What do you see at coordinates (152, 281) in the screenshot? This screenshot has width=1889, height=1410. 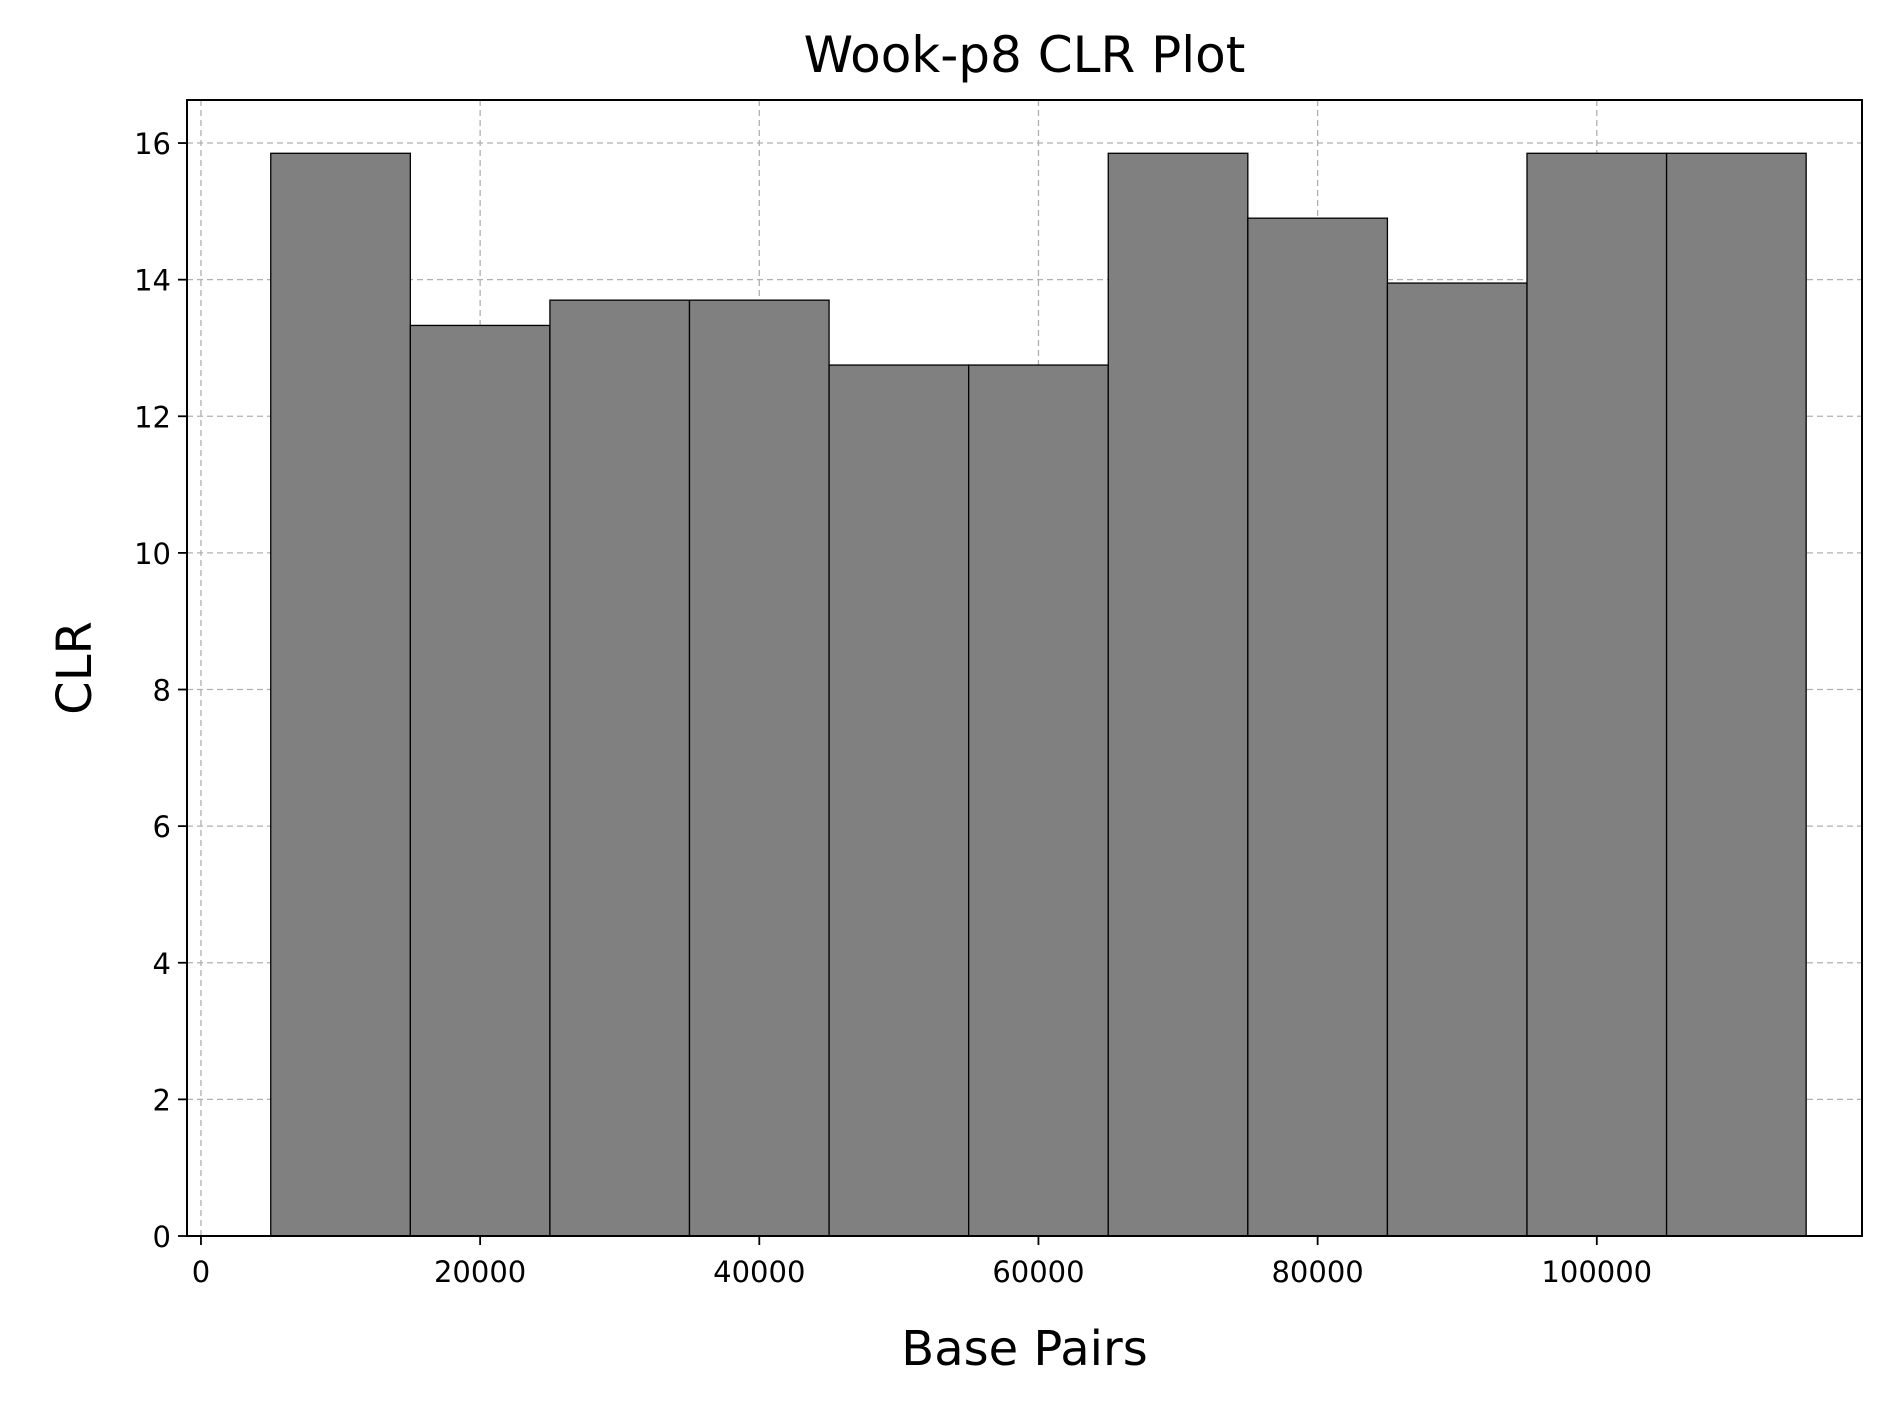 I see `y-tick-label-7: 14` at bounding box center [152, 281].